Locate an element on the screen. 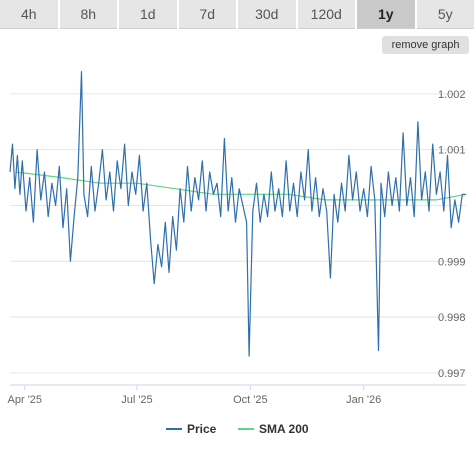 The width and height of the screenshot is (474, 455). x-tick-label: Jan '26 is located at coordinates (363, 400).